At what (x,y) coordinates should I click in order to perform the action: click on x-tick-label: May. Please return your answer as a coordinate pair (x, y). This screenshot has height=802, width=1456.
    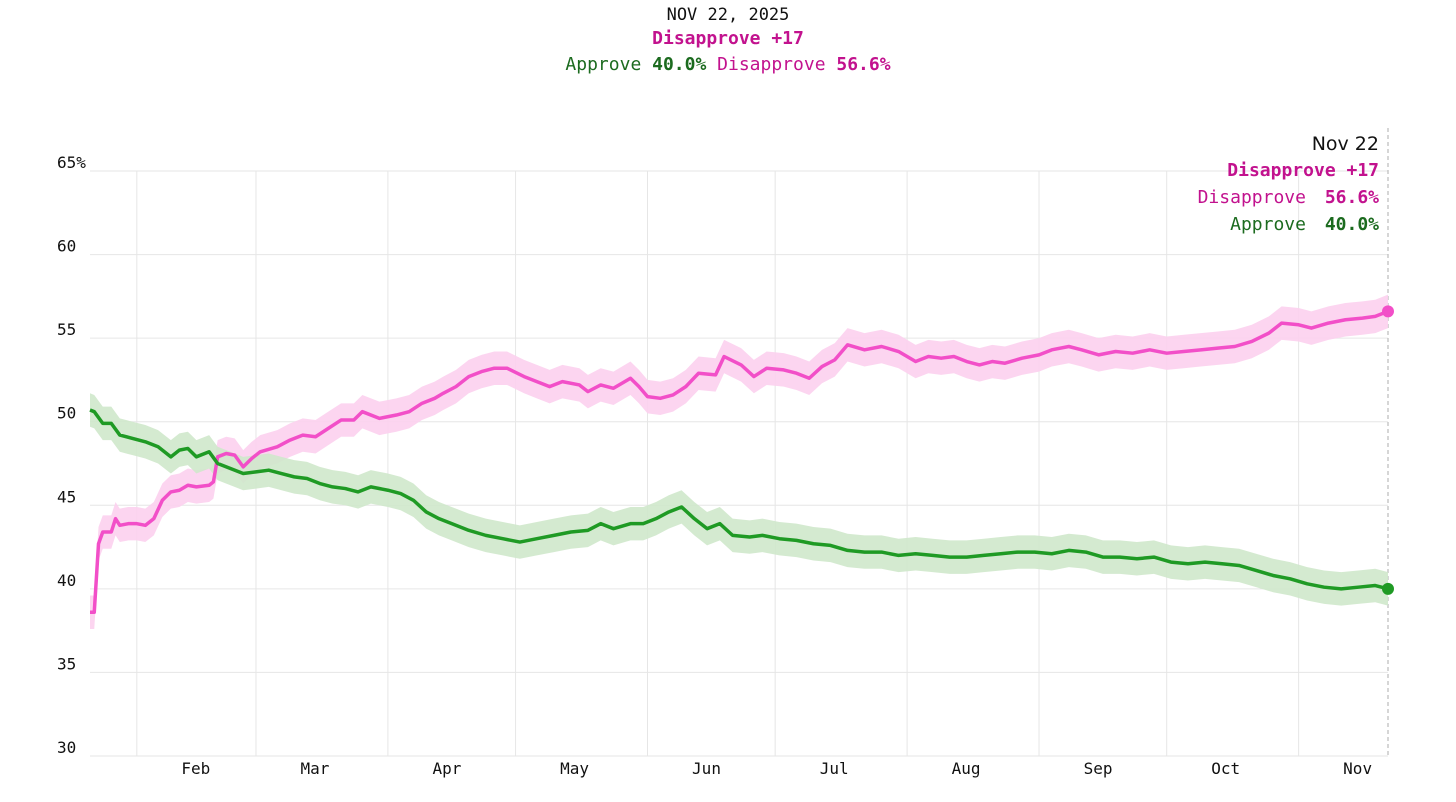
    Looking at the image, I should click on (574, 768).